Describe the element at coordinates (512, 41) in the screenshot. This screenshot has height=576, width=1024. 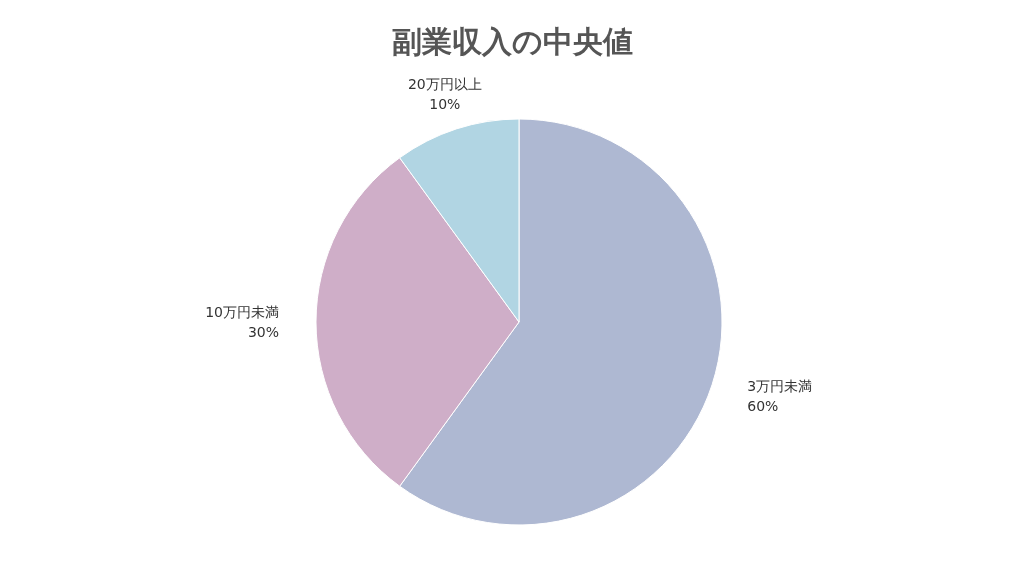
I see `chart-title: 副業収入の中央値` at that location.